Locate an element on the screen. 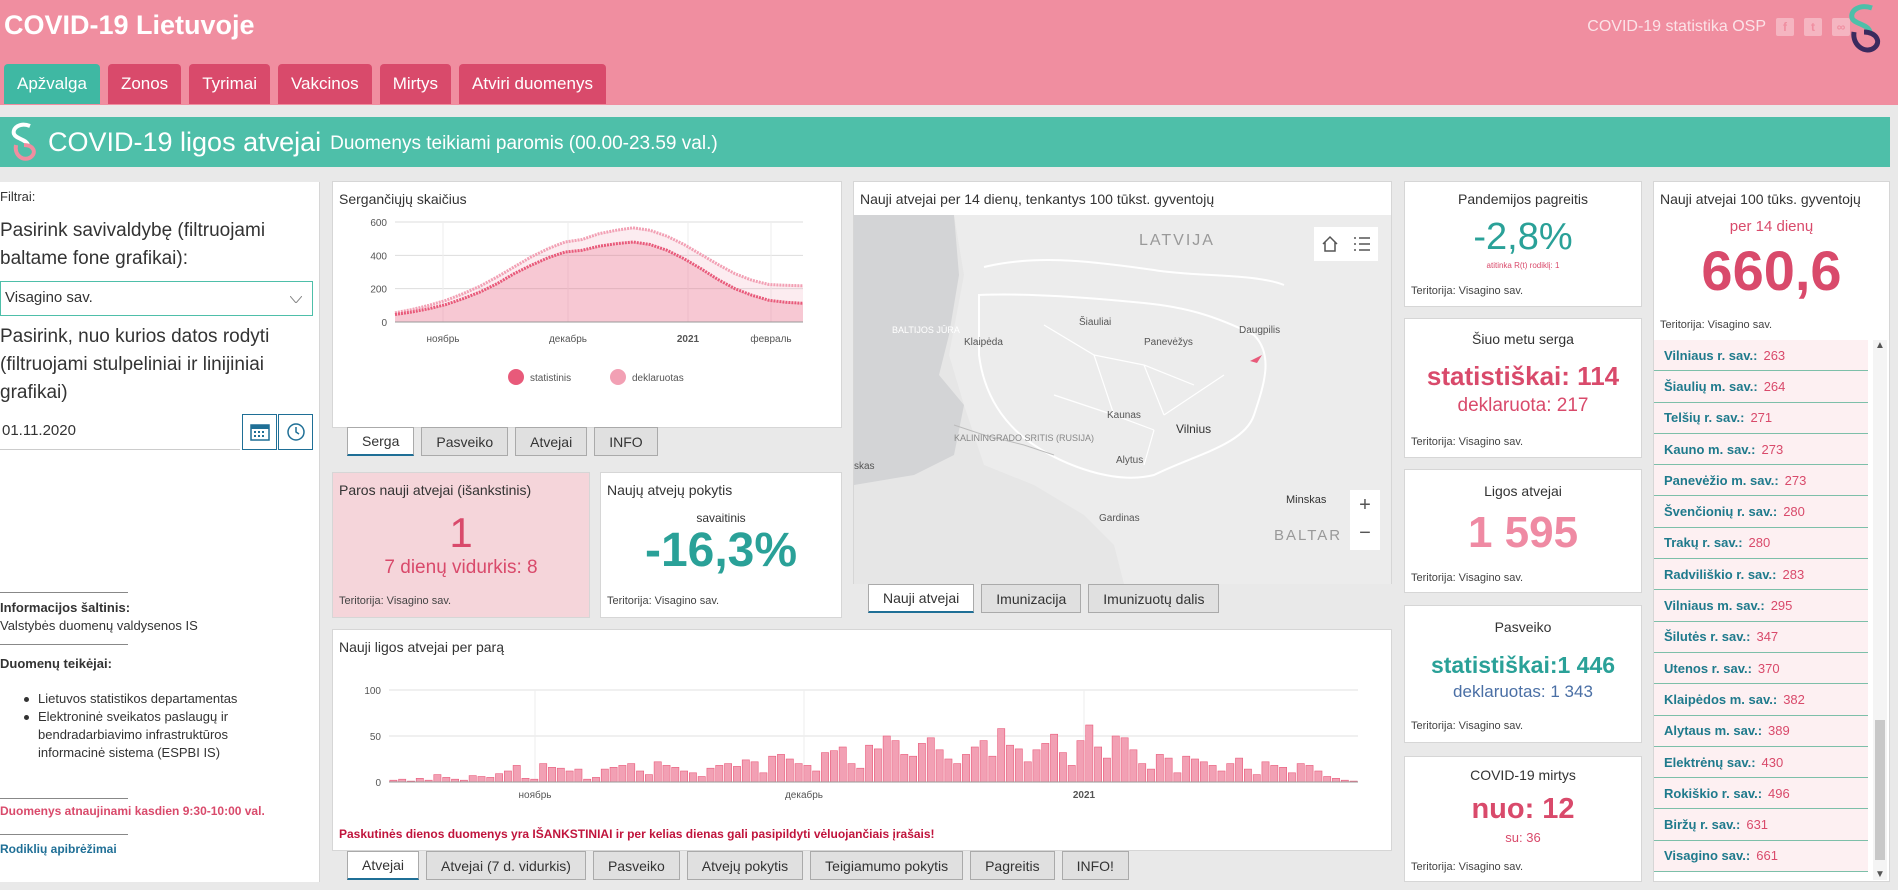  list-item: Radviliškio r. sav.: 283 is located at coordinates (1761, 575).